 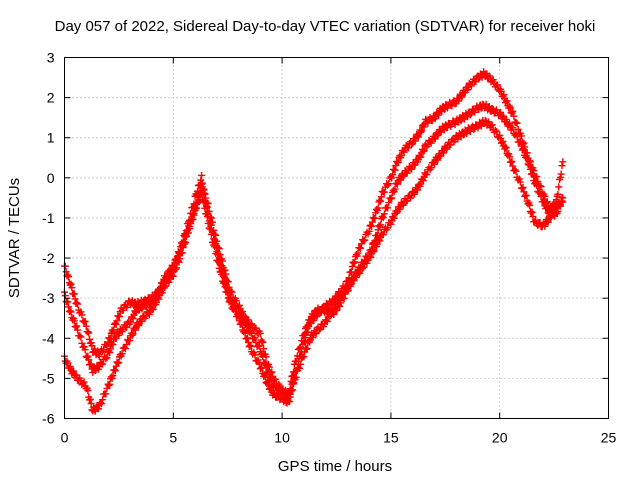 What do you see at coordinates (51, 98) in the screenshot?
I see `y-tick-label: 2` at bounding box center [51, 98].